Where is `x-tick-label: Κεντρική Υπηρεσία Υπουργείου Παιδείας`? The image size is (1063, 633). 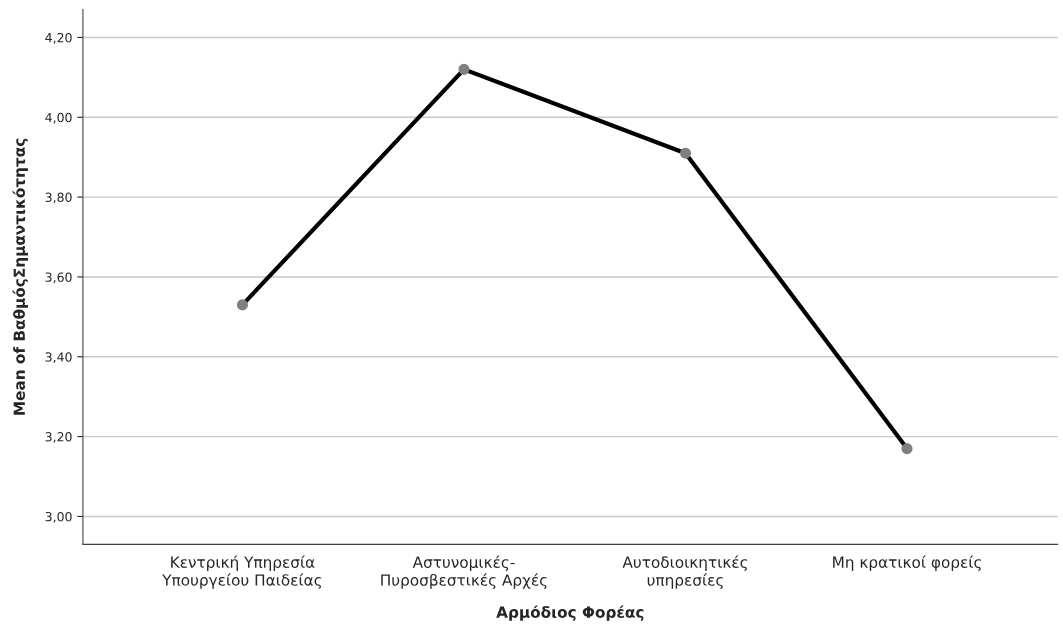
x-tick-label: Κεντρική Υπηρεσία Υπουργείου Παιδείας is located at coordinates (242, 572).